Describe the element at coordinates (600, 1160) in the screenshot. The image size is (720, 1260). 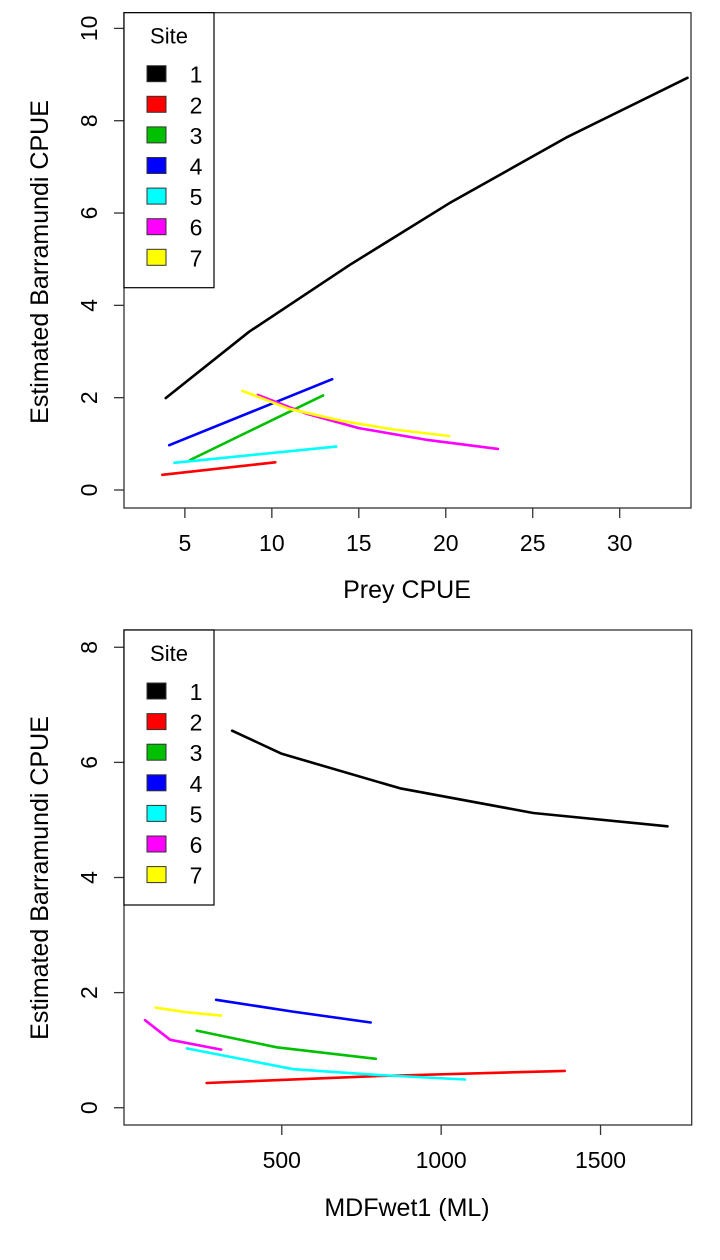
I see `x-tick-label: 1500` at that location.